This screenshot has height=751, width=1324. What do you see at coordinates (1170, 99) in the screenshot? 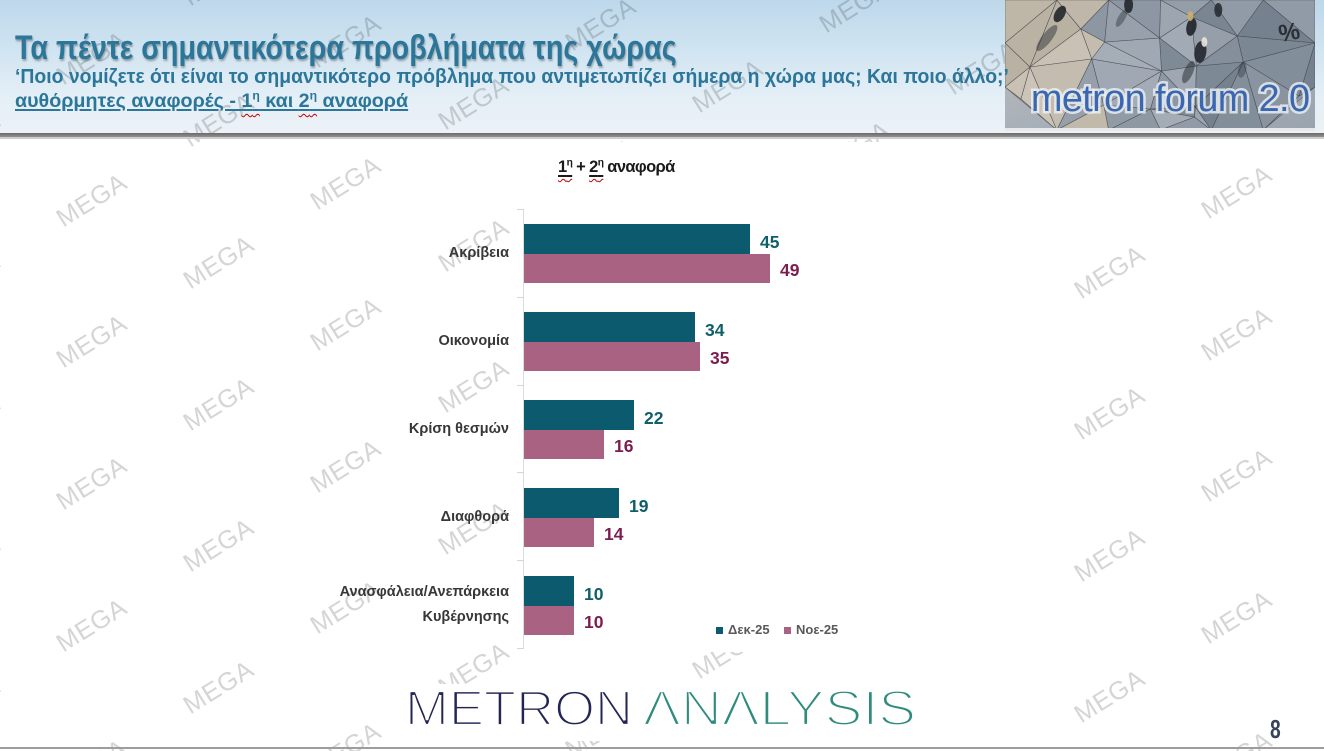
I see `svg-text: metron forum 2.0` at bounding box center [1170, 99].